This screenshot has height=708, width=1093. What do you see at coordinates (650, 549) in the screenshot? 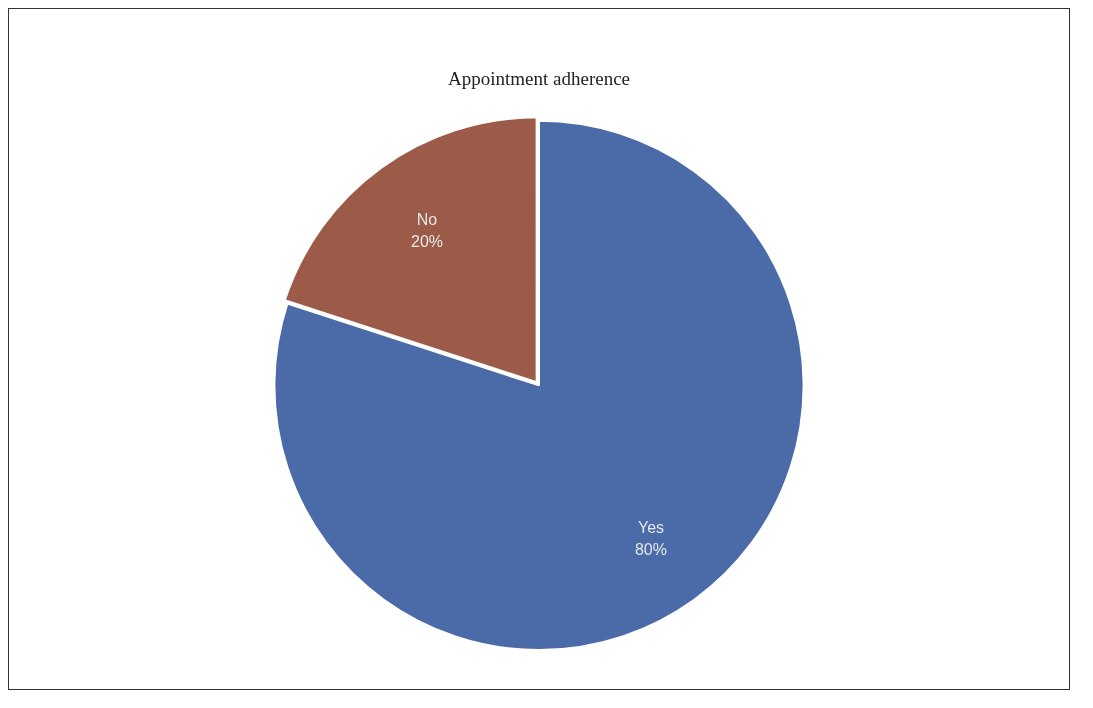
I see `data-label: 80%` at bounding box center [650, 549].